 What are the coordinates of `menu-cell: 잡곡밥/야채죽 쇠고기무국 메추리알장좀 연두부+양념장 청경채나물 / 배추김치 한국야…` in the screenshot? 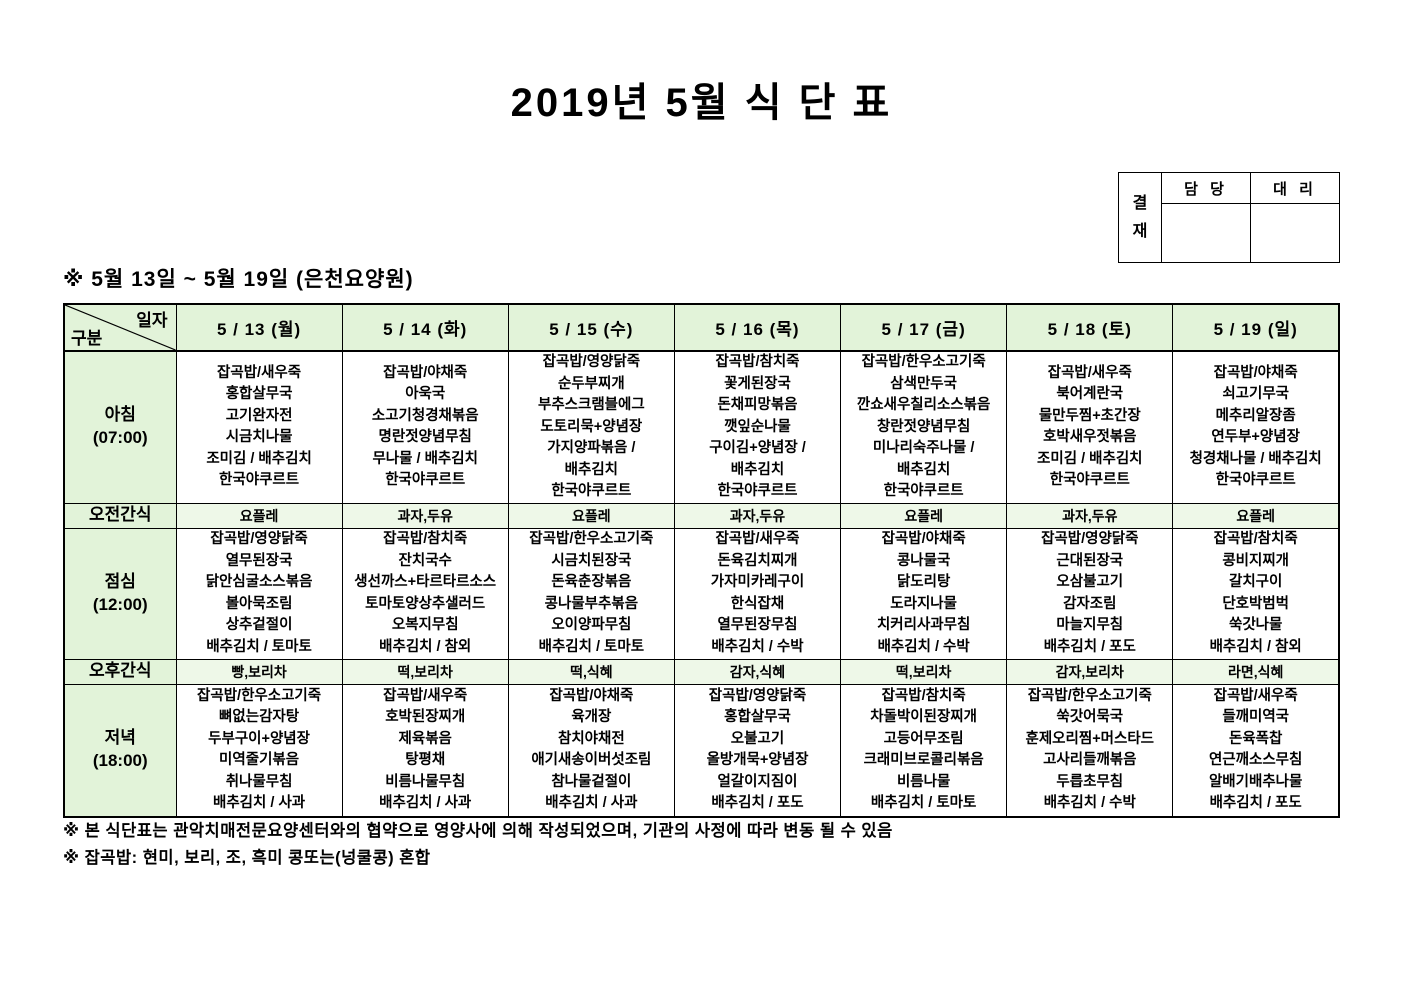 It's located at (1256, 427).